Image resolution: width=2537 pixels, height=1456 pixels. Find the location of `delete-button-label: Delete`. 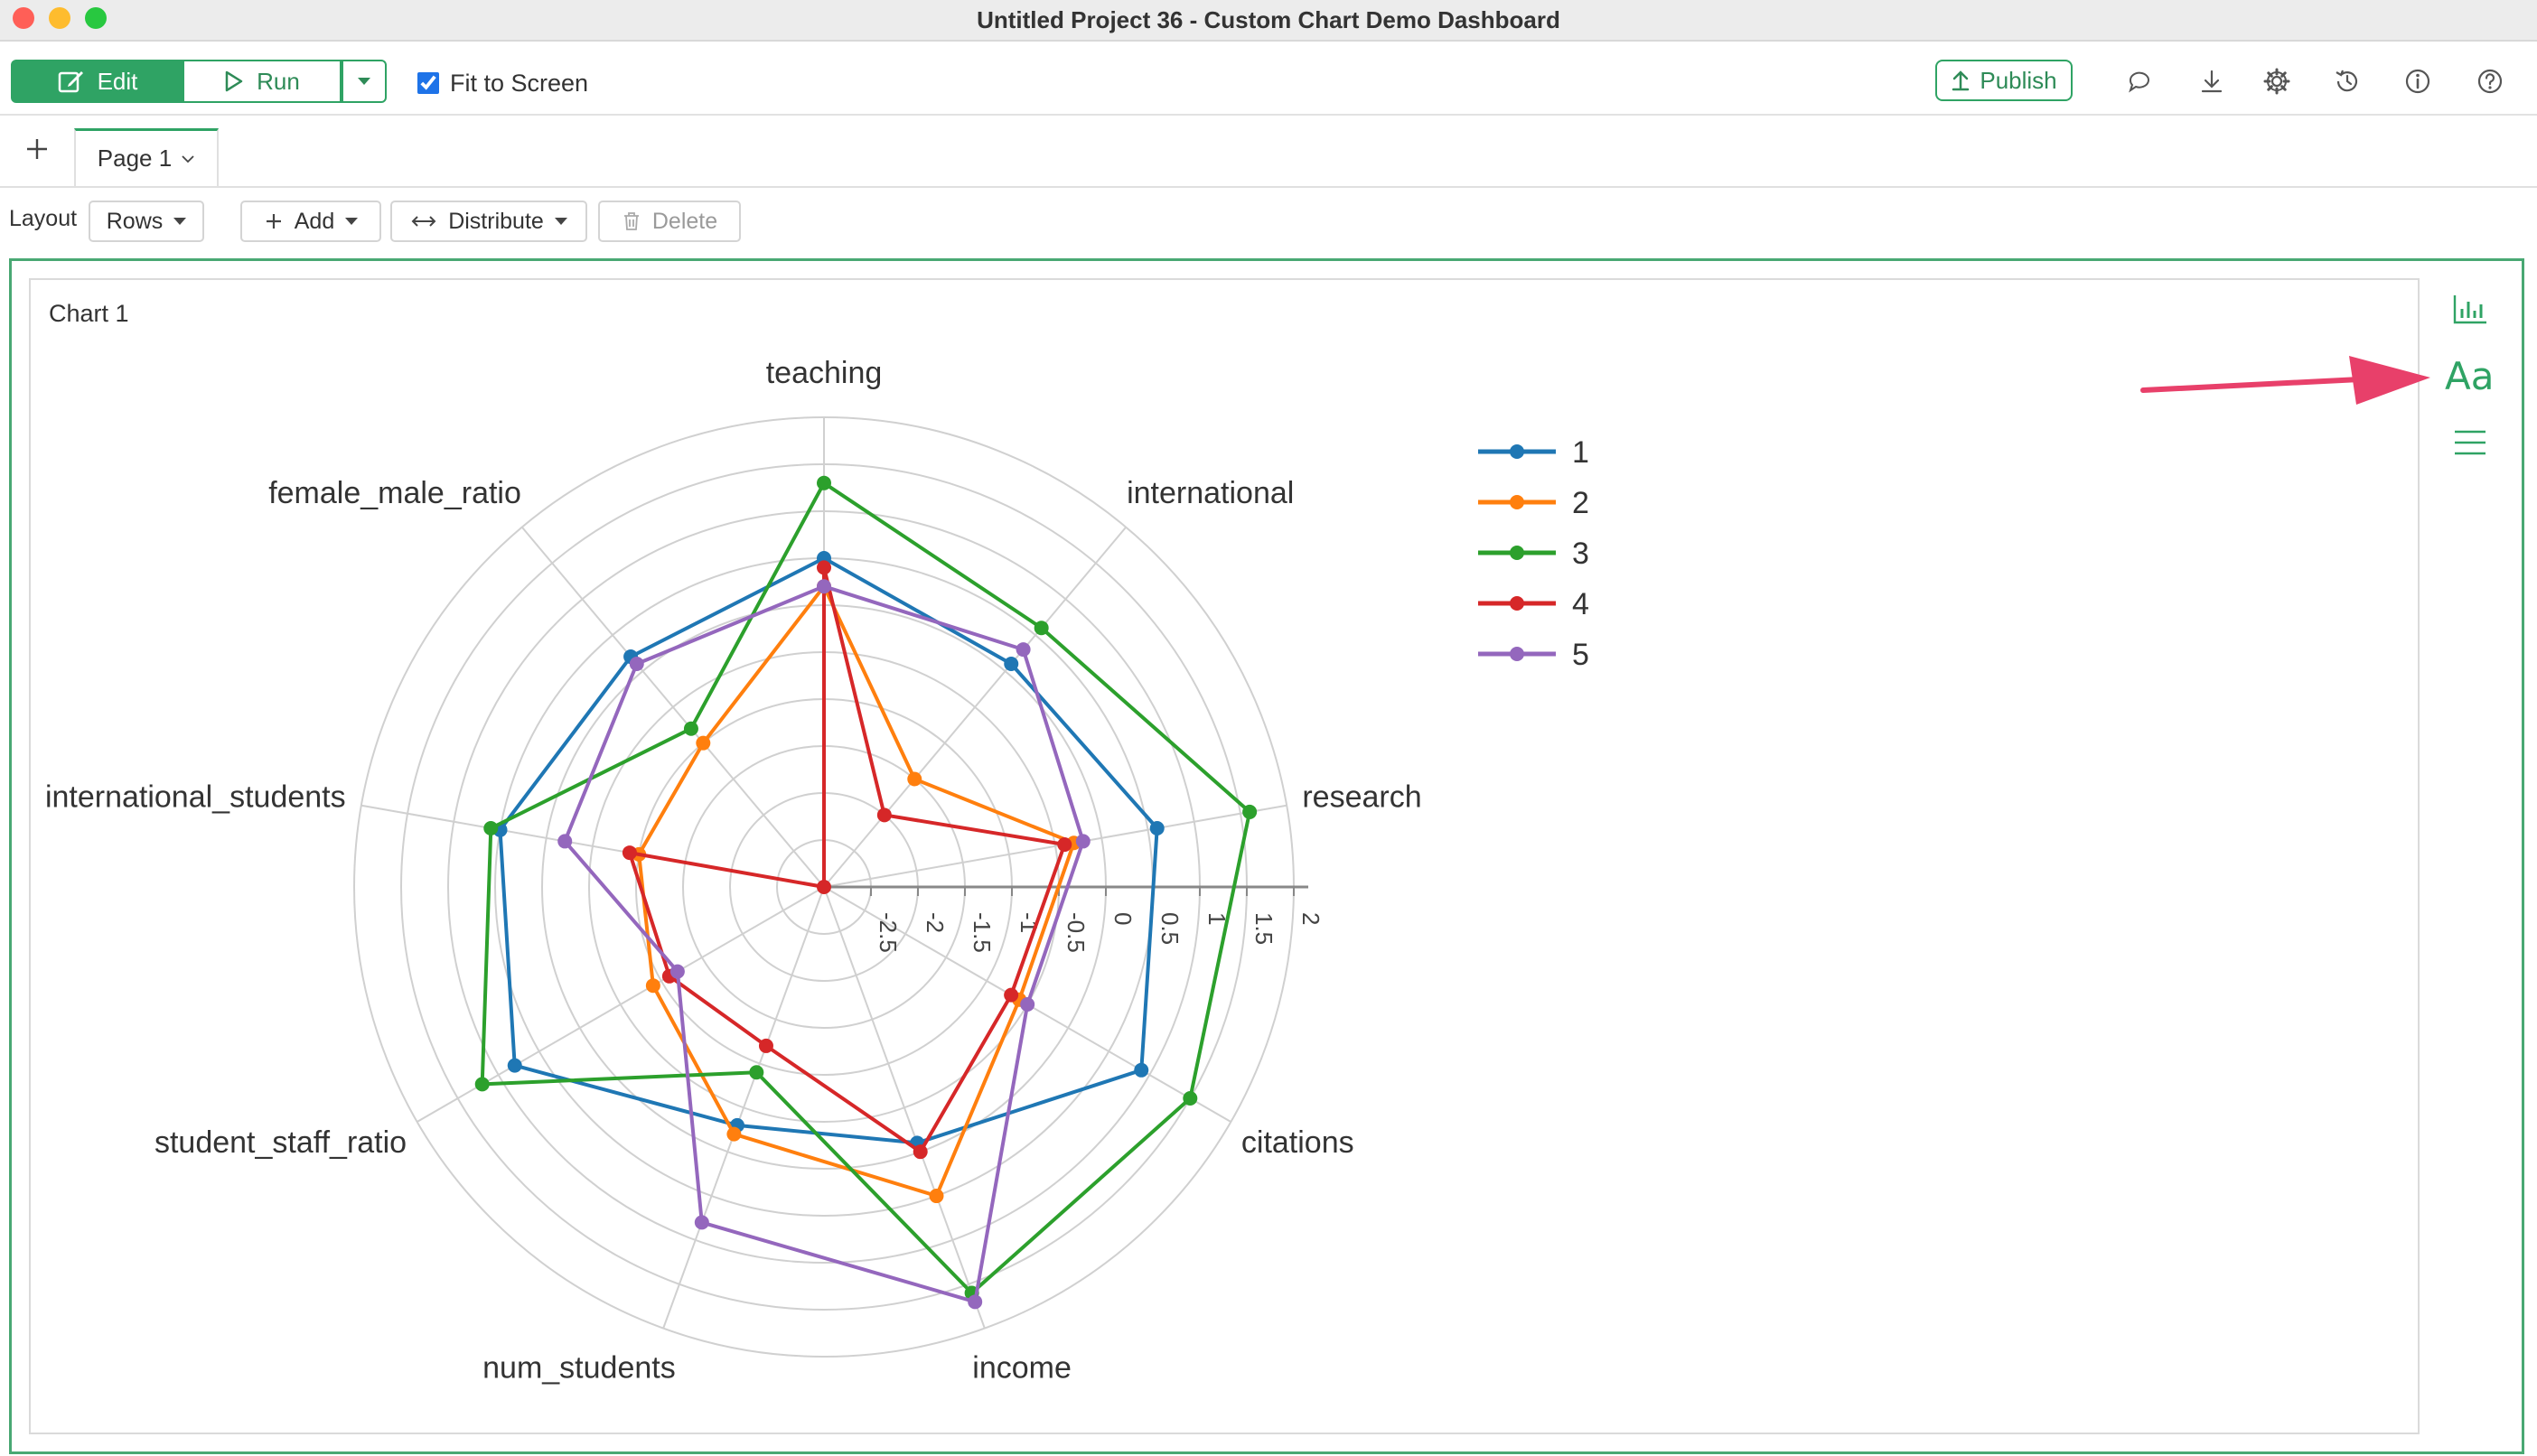

delete-button-label: Delete is located at coordinates (684, 221).